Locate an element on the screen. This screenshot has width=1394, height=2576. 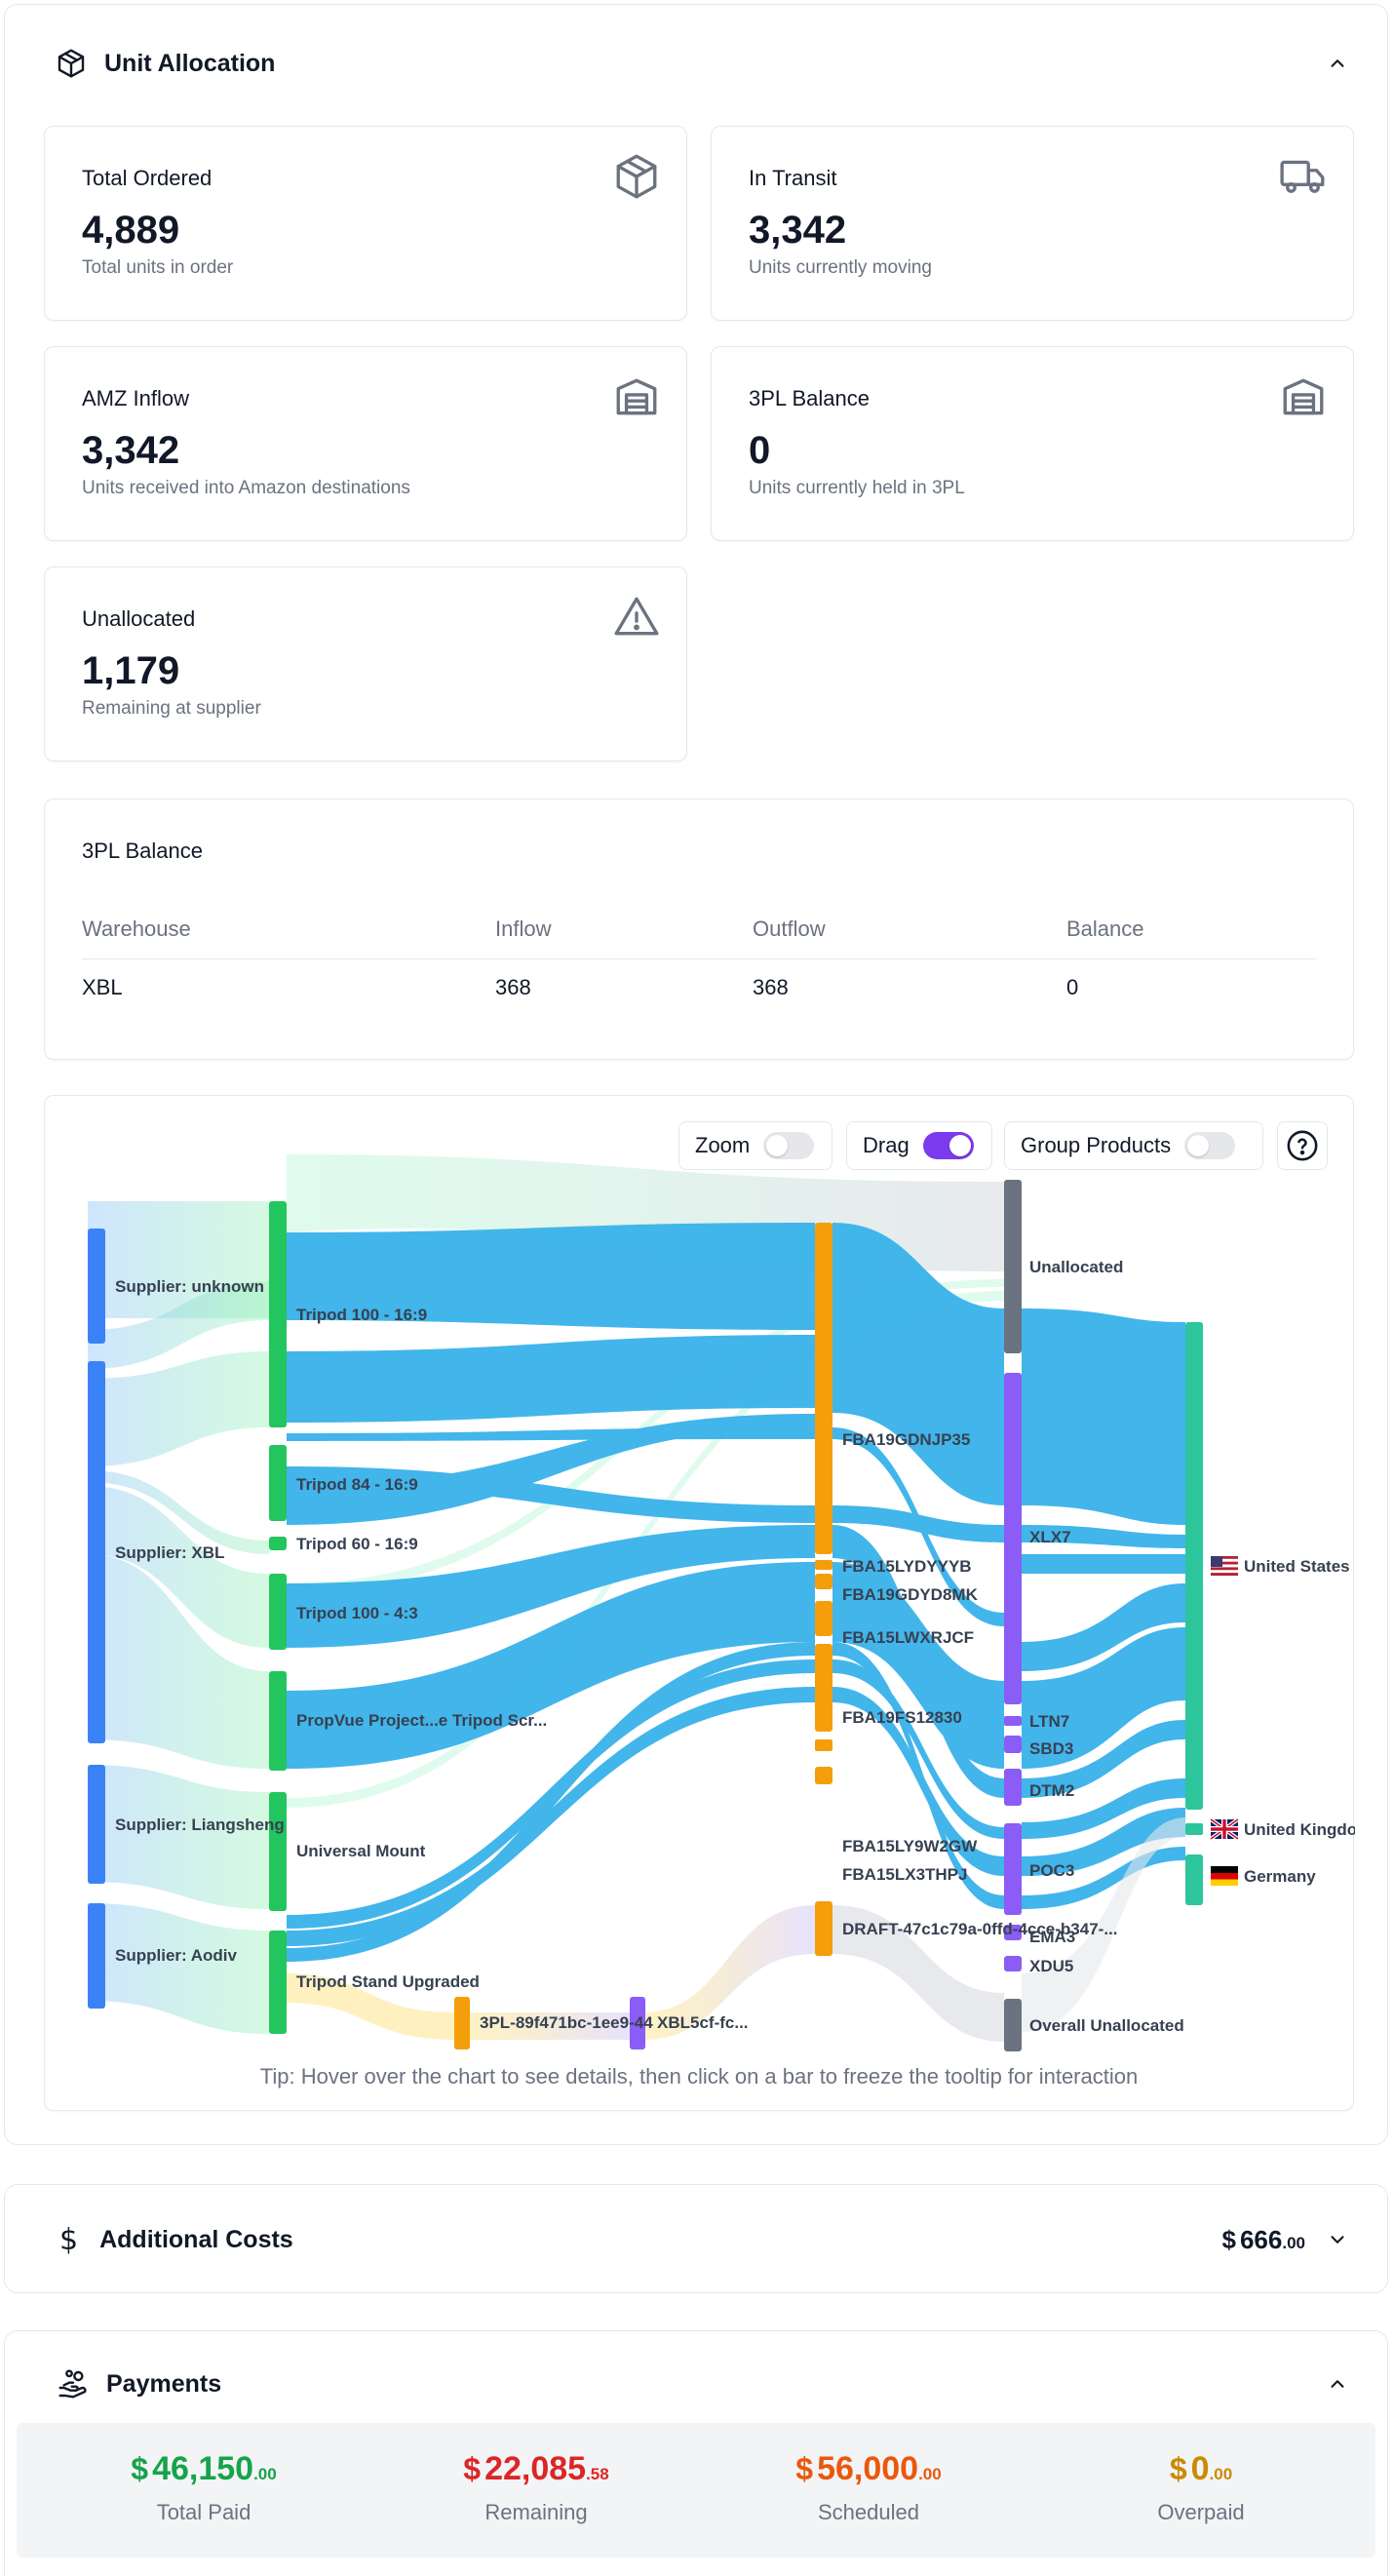
zoom-label: Zoom is located at coordinates (723, 1145).